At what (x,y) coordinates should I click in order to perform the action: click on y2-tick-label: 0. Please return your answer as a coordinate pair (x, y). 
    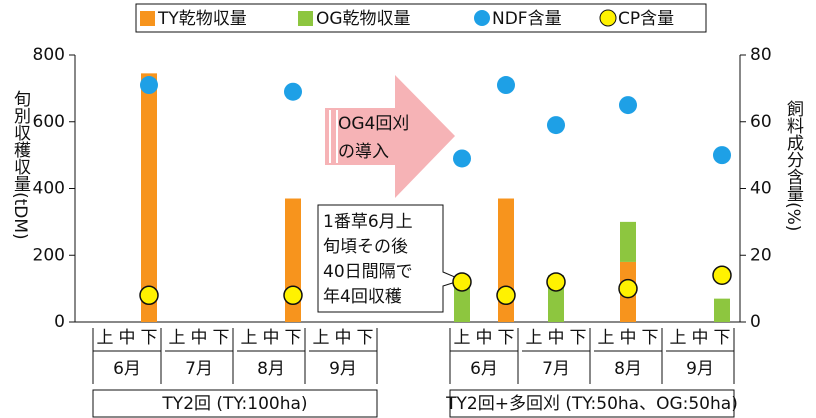
    Looking at the image, I should click on (755, 322).